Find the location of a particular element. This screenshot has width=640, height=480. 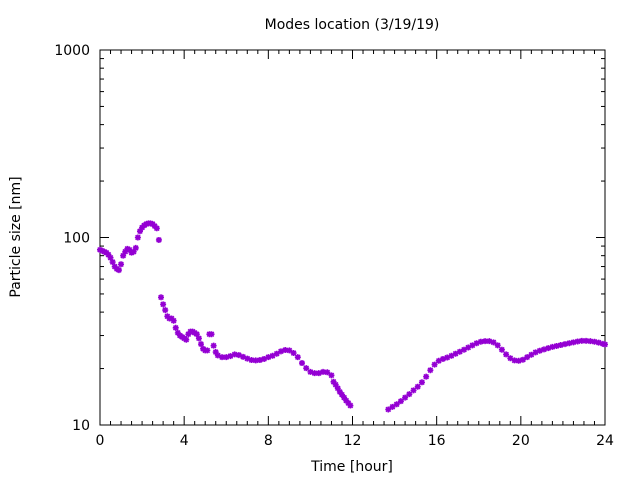

x-tick-label: 12 is located at coordinates (353, 441).